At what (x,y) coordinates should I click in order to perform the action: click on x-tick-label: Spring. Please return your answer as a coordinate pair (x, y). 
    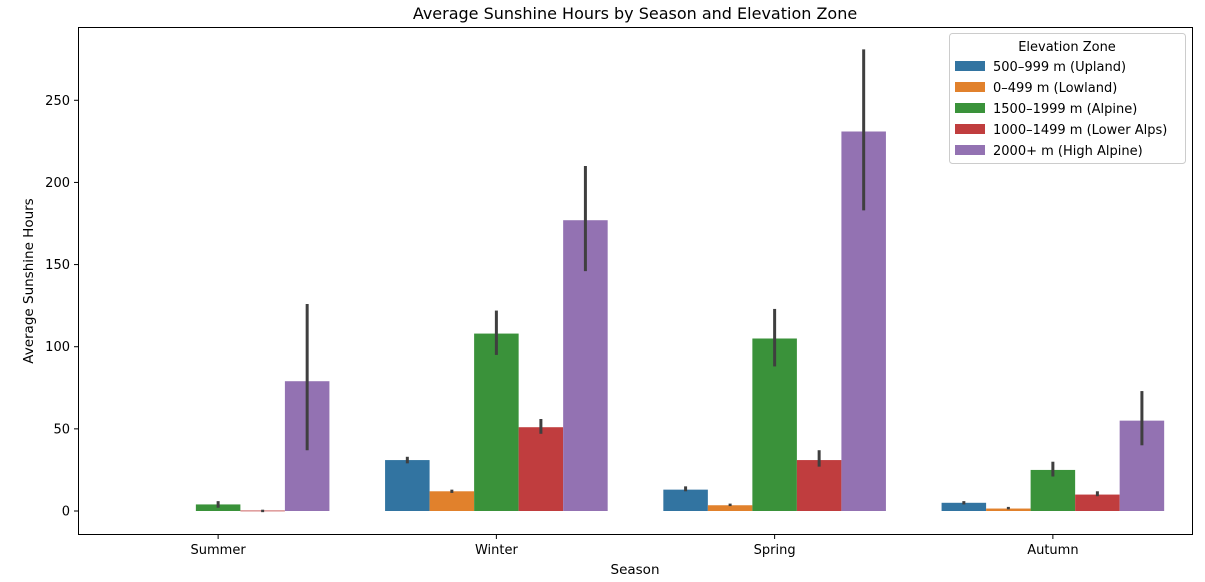
    Looking at the image, I should click on (775, 550).